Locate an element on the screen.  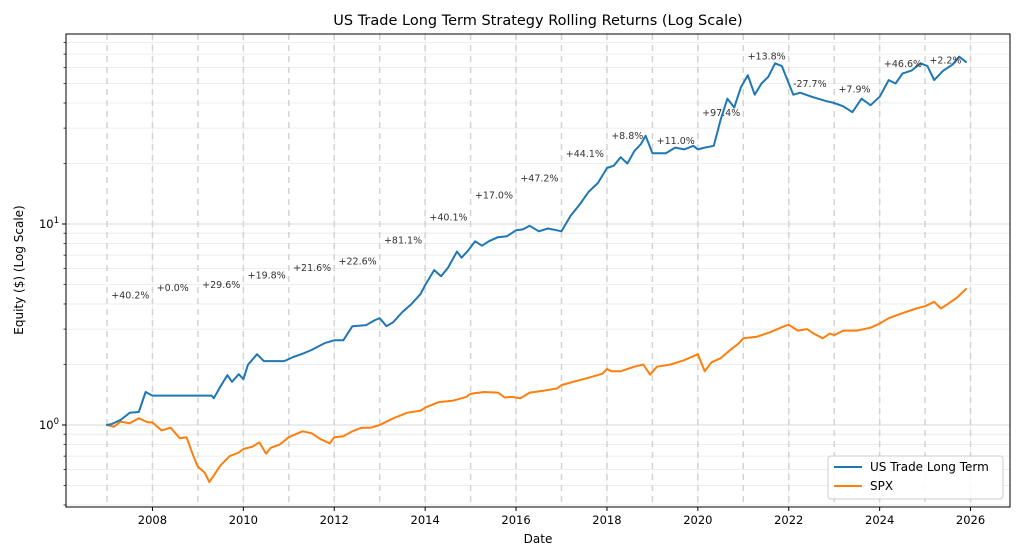
legend: US Trade Long Term SPX is located at coordinates (915, 477).